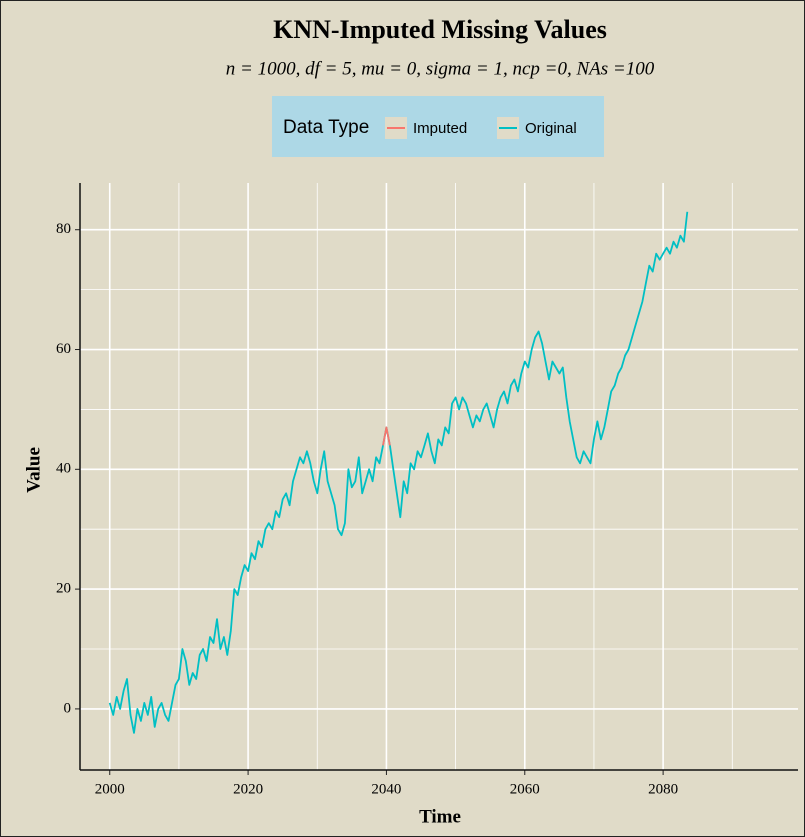 This screenshot has width=805, height=837. What do you see at coordinates (663, 789) in the screenshot?
I see `x-tick-label: 2080` at bounding box center [663, 789].